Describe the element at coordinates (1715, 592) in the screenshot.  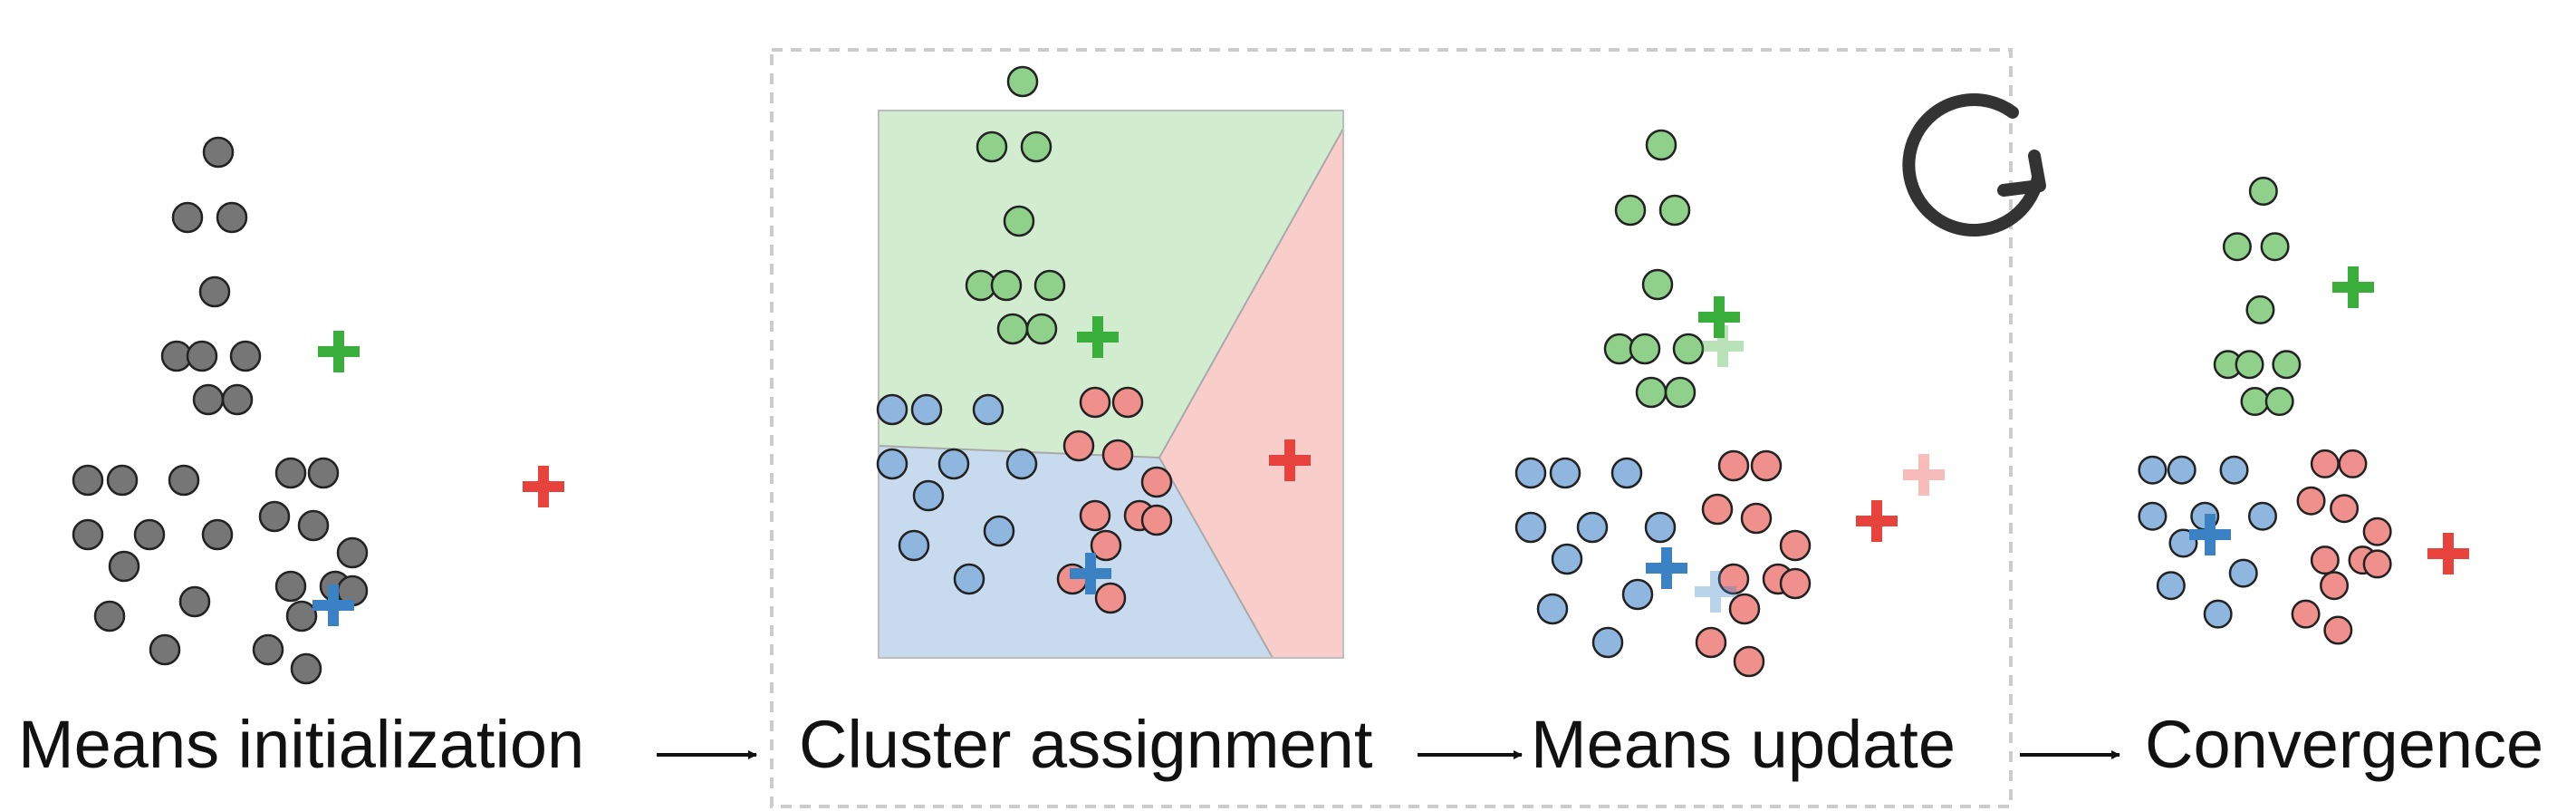
I see `old-blue-mean-marker` at that location.